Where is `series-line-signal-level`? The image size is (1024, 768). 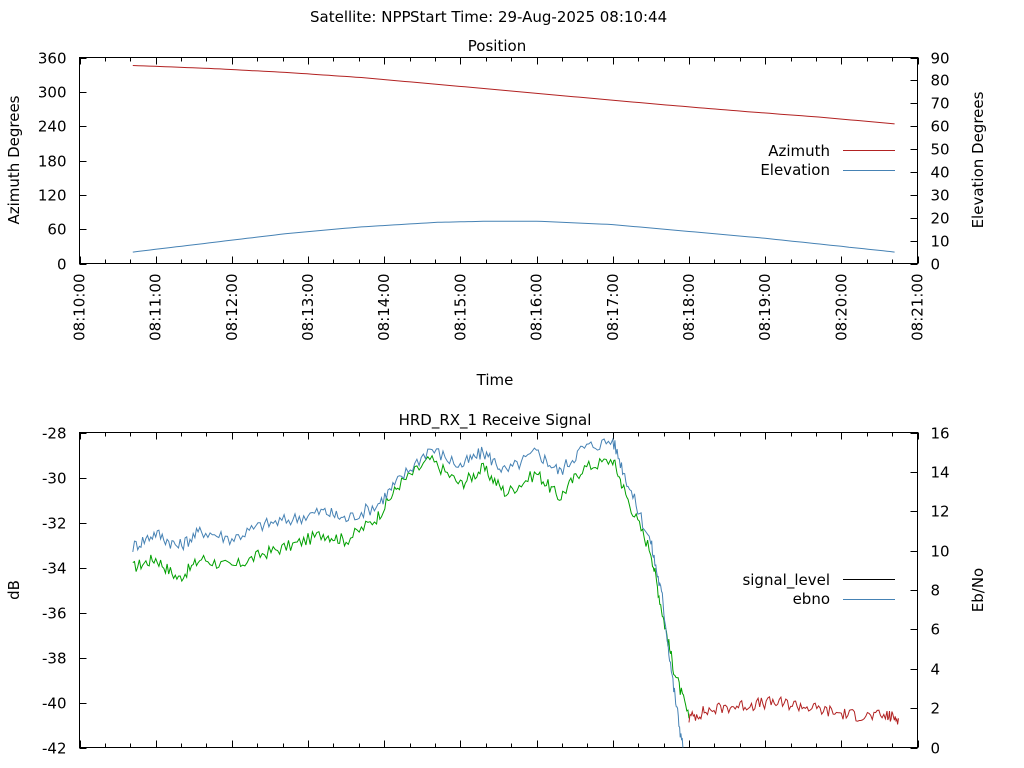 series-line-signal-level is located at coordinates (793, 710).